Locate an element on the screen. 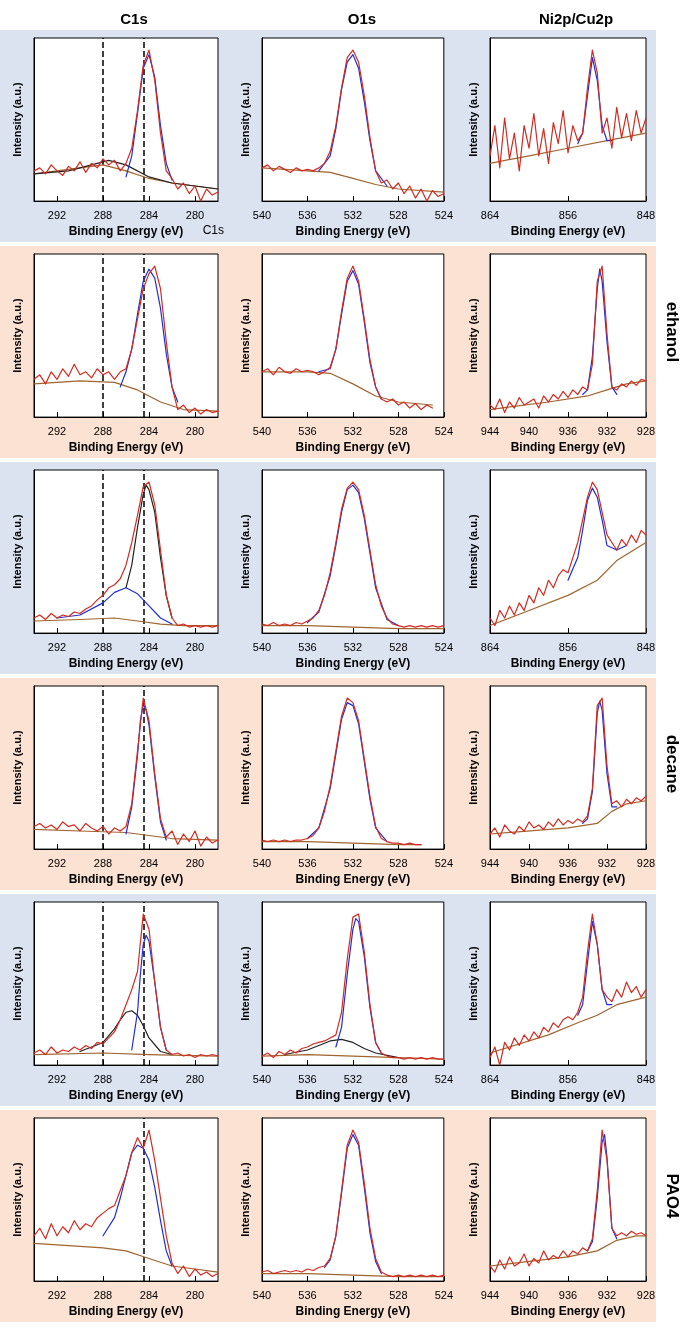 The width and height of the screenshot is (688, 1331). text: C1s is located at coordinates (213, 230).